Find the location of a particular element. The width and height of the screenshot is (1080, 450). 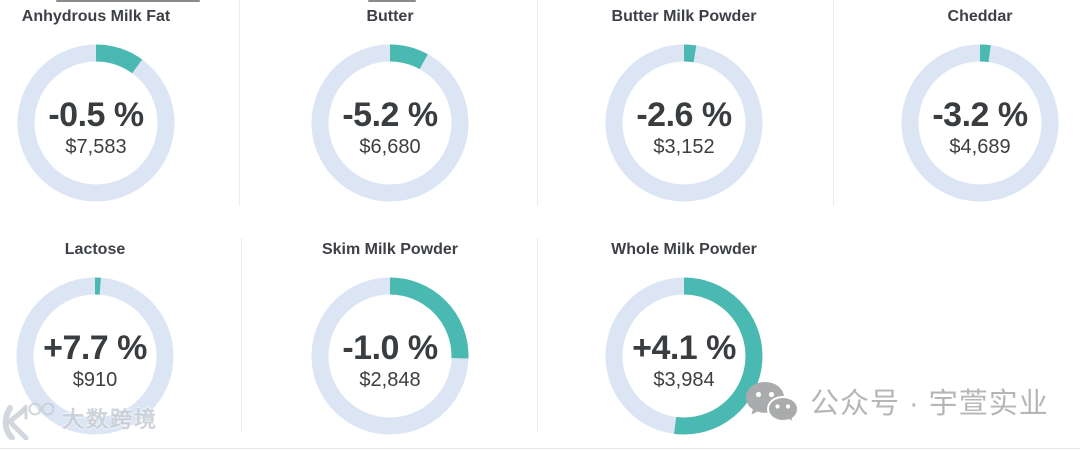

product-title: Lactose is located at coordinates (95, 249).